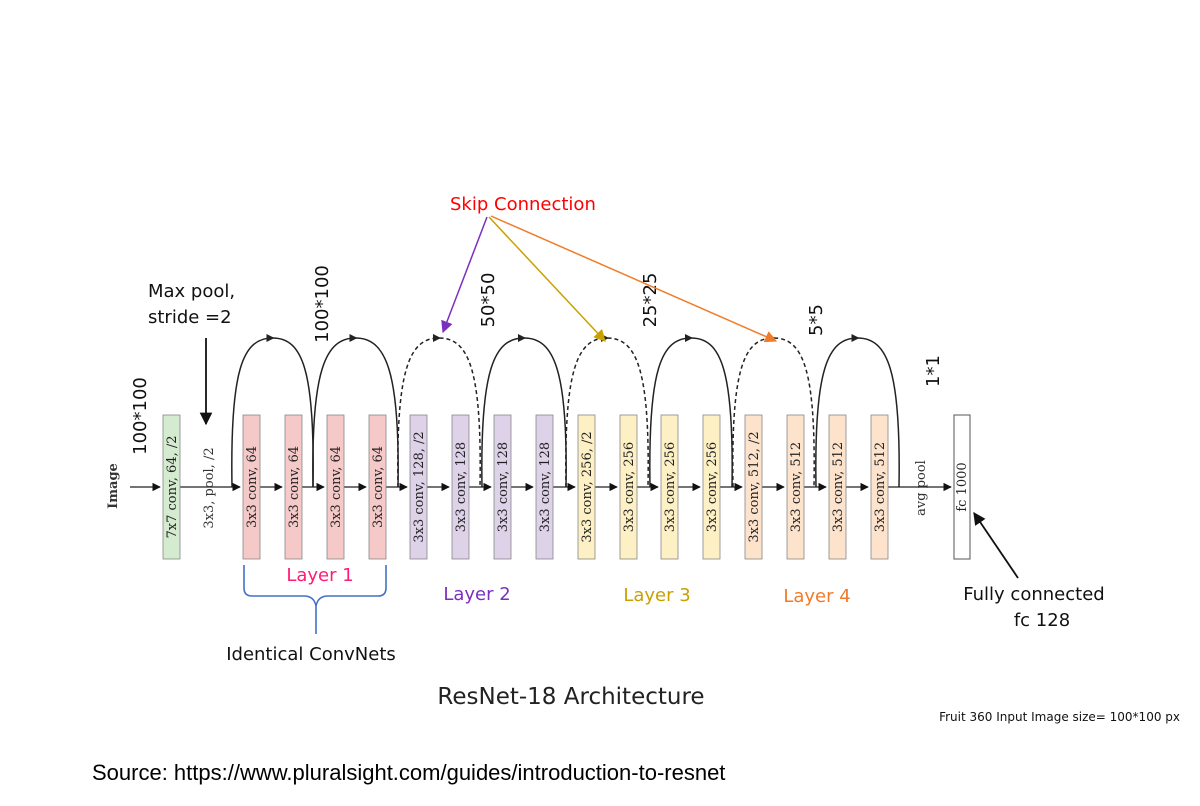 Image resolution: width=1200 pixels, height=806 pixels. I want to click on dim-label-layer3: 25*25, so click(650, 300).